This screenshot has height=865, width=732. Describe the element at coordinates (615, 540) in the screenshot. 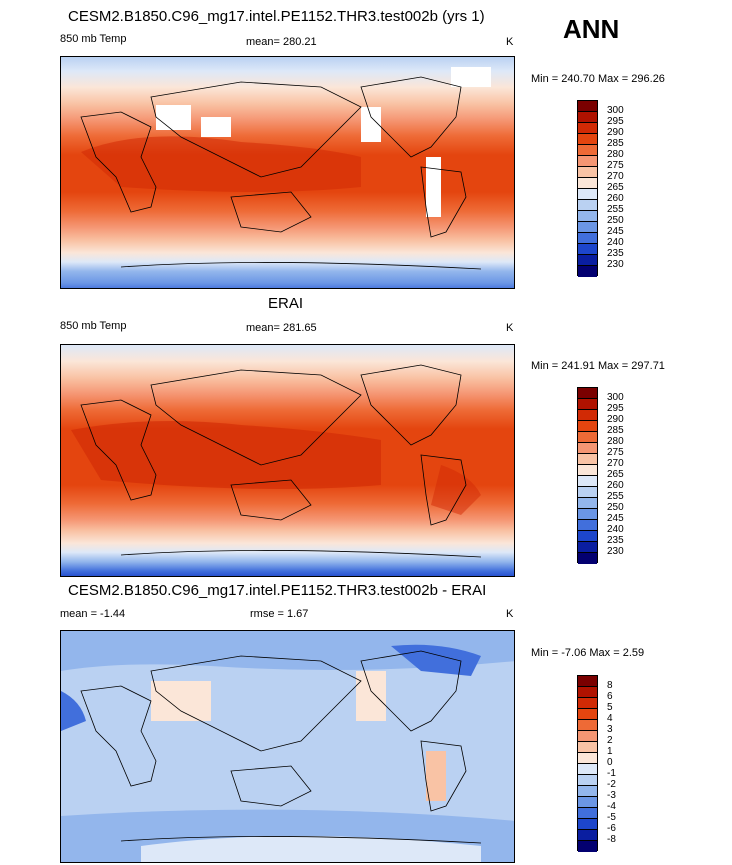

I see `panel2-colorbar-tick: 235` at that location.